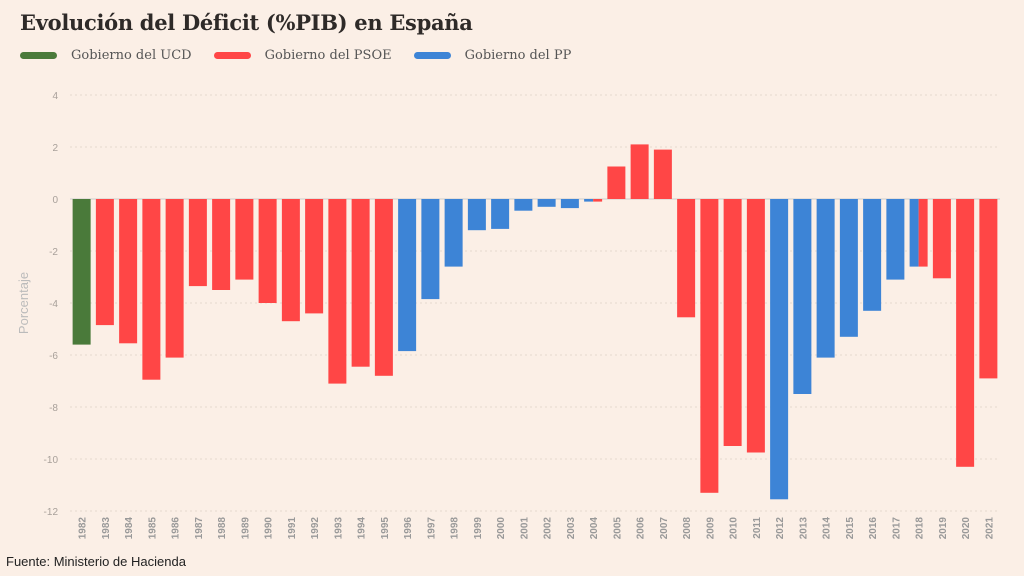 Image resolution: width=1024 pixels, height=576 pixels. What do you see at coordinates (55, 96) in the screenshot?
I see `y-tick-label: 4` at bounding box center [55, 96].